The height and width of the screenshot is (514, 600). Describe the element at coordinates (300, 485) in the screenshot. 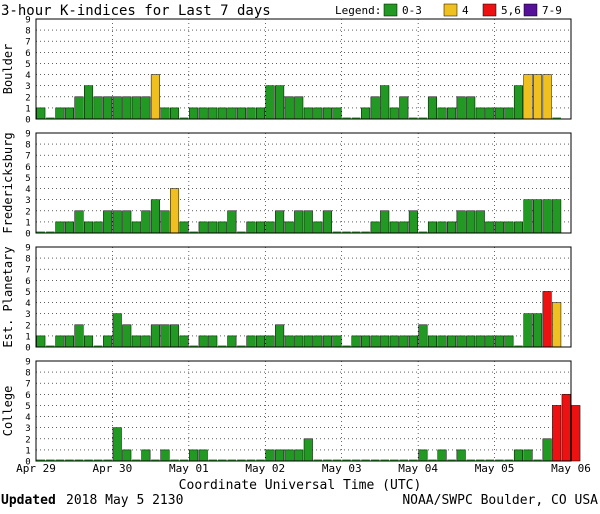

I see `x-axis-label: Coordinate Universal Time (UTC)` at that location.